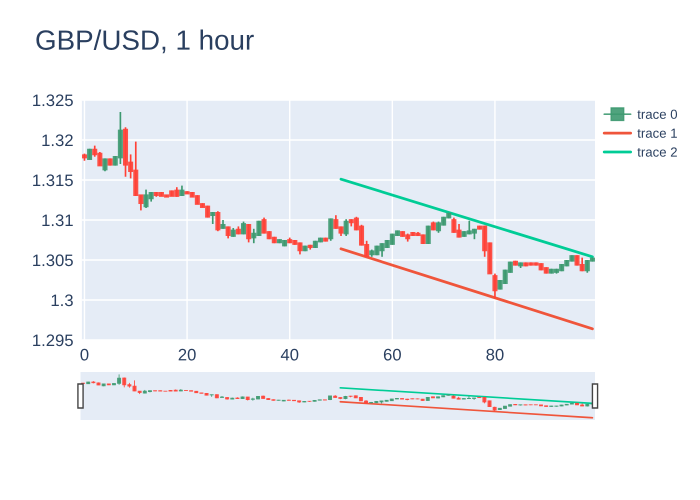 This screenshot has height=500, width=700. I want to click on y-tick-label: 1.315, so click(53, 180).